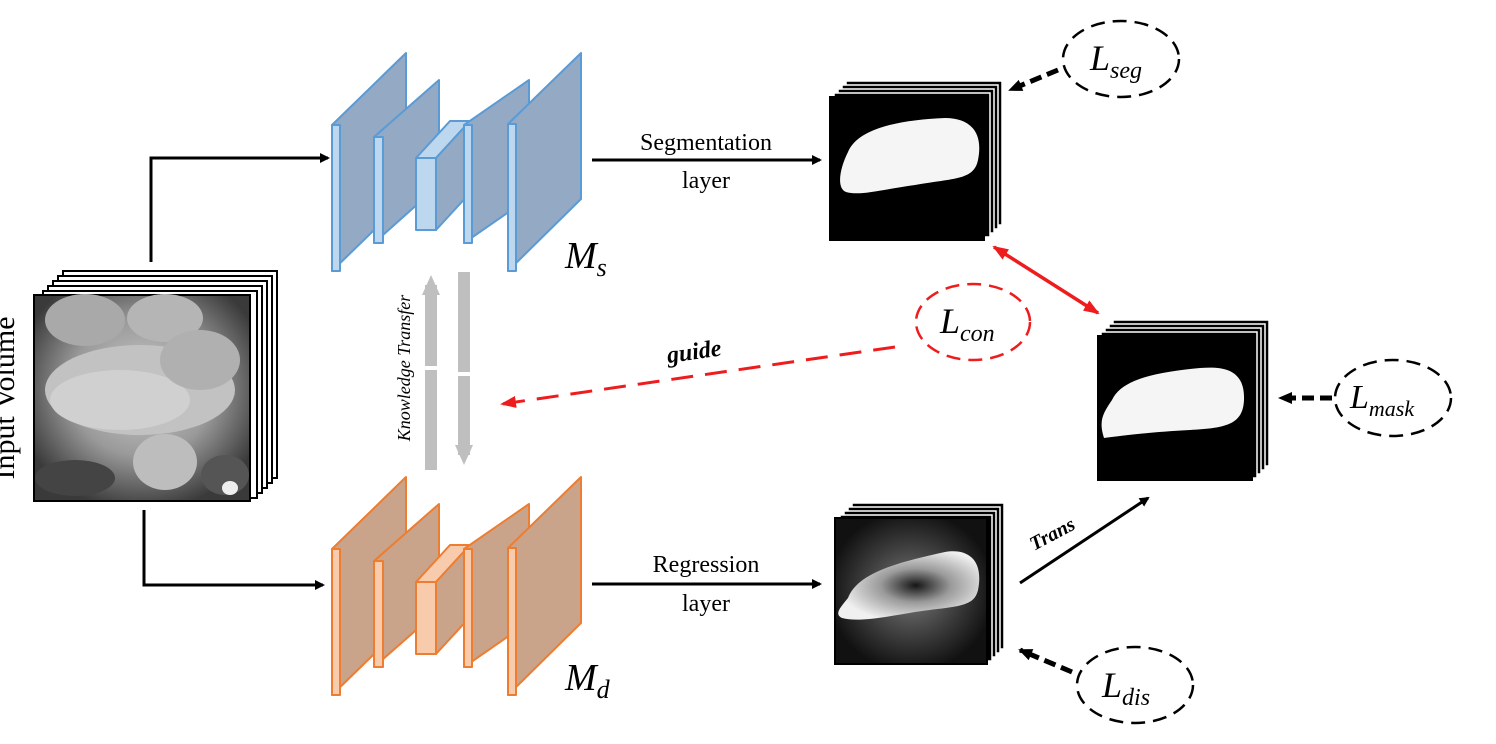 The height and width of the screenshot is (744, 1496). I want to click on mask-shape, so click(1173, 402).